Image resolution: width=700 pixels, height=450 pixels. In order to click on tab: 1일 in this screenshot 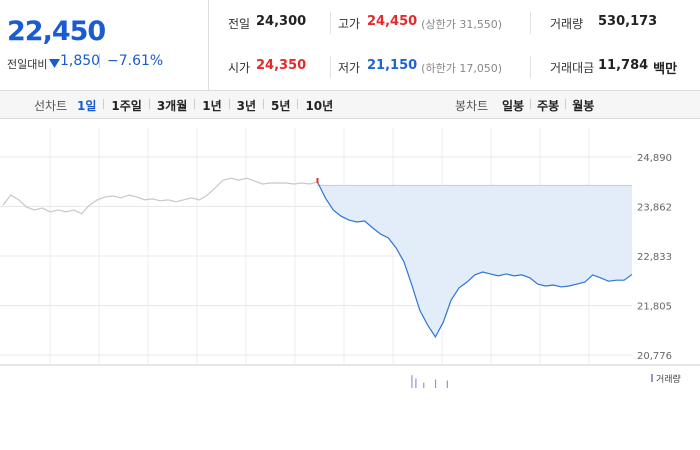, I will do `click(87, 106)`.